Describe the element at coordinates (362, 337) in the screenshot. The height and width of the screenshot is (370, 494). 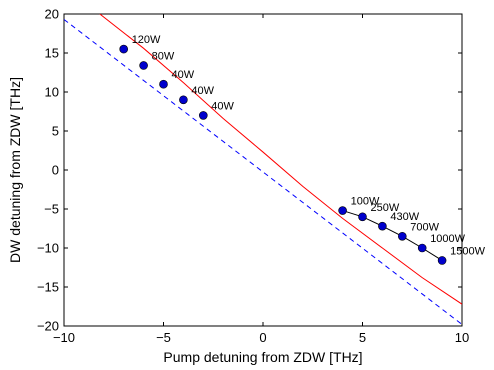
I see `x-tick-label: 5` at that location.